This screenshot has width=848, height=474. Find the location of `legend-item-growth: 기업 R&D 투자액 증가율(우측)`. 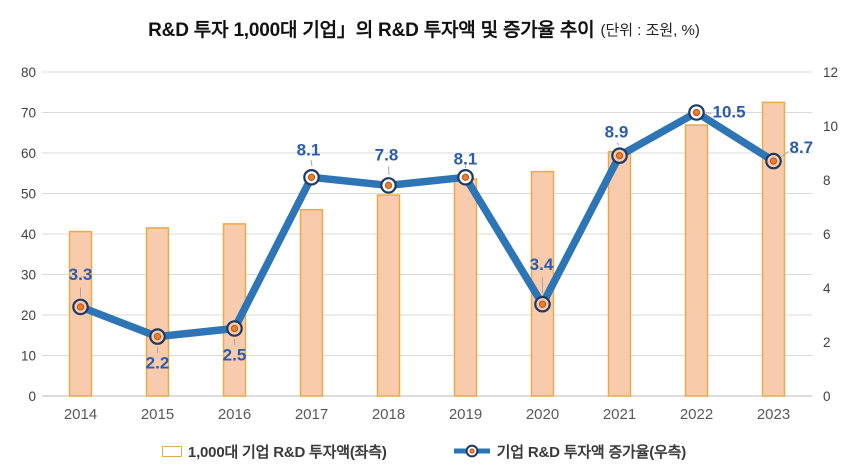

legend-item-growth: 기업 R&D 투자액 증가율(우측) is located at coordinates (569, 451).